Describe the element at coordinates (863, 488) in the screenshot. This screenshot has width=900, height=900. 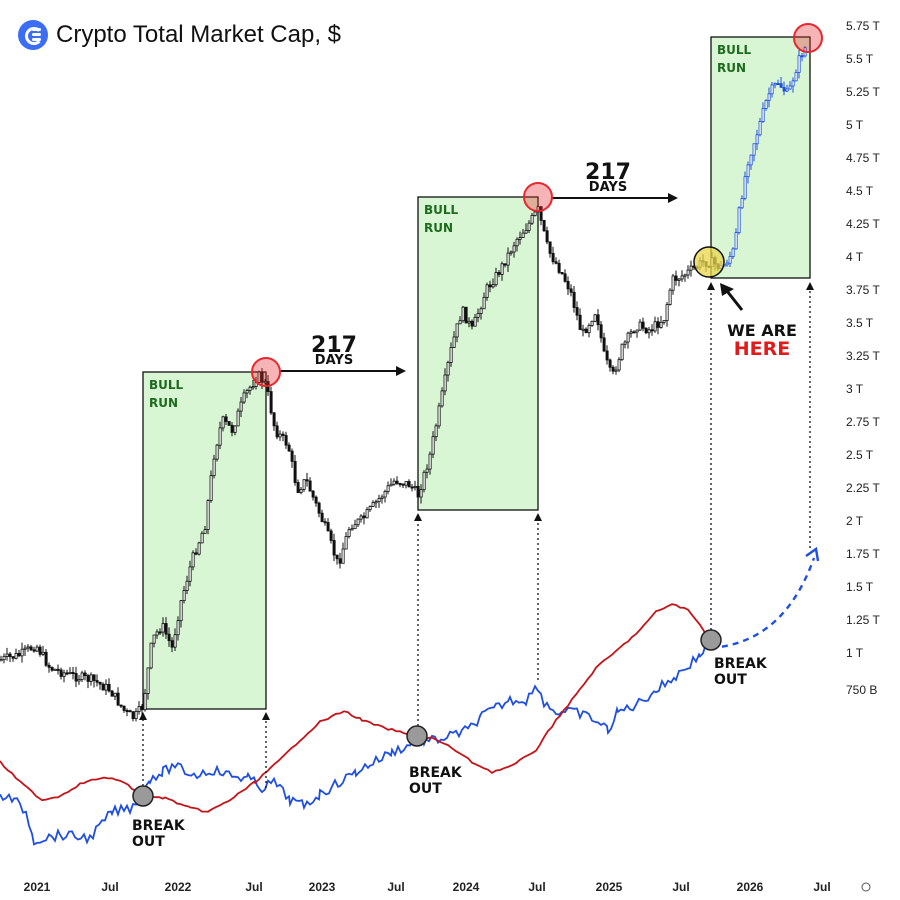
I see `y-tick-label: 2.25 T` at that location.